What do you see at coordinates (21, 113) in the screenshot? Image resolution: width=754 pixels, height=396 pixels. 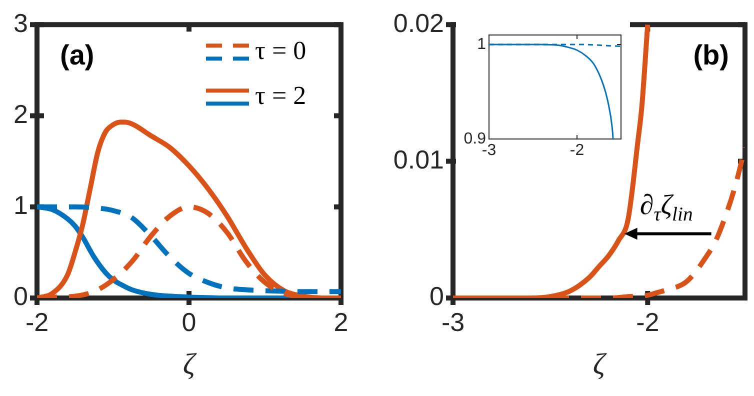 I see `y-tick-label: 2` at bounding box center [21, 113].